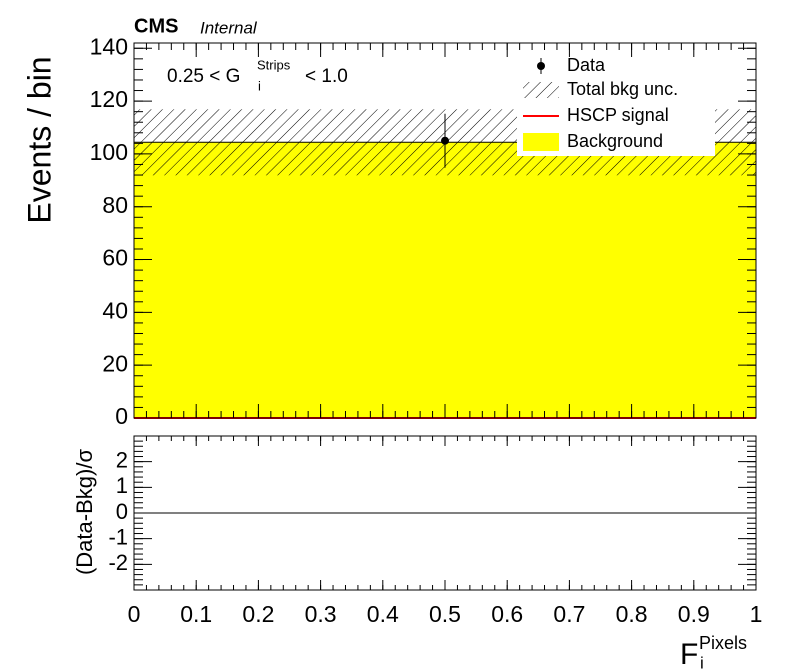 The height and width of the screenshot is (672, 796). What do you see at coordinates (569, 614) in the screenshot?
I see `x-tick-label: 0.7` at bounding box center [569, 614].